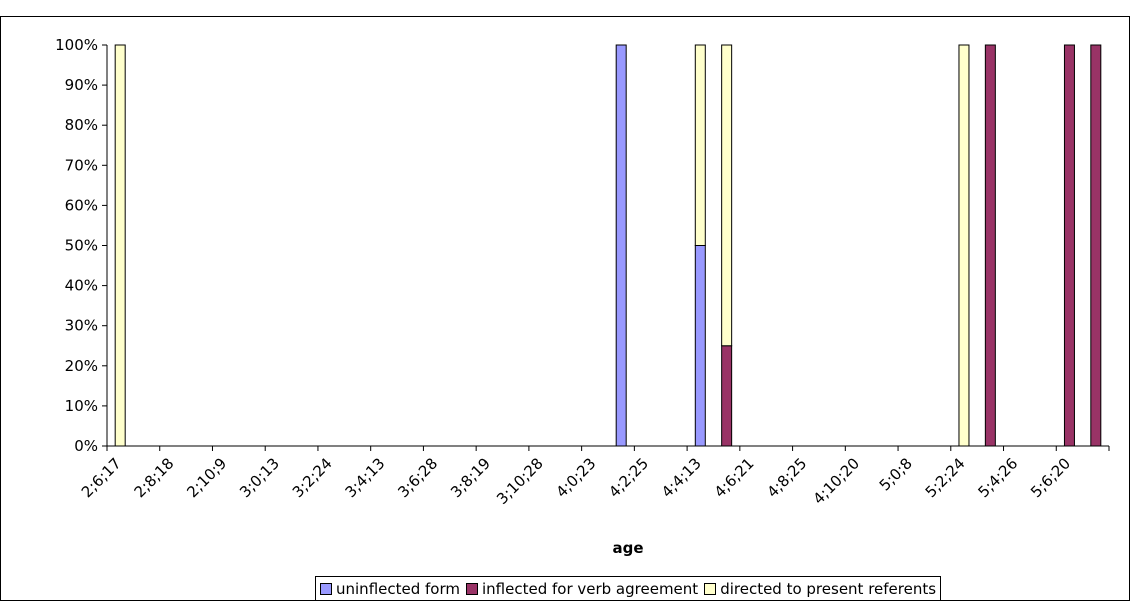 The width and height of the screenshot is (1131, 601). Describe the element at coordinates (627, 548) in the screenshot. I see `x-axis-label: age` at that location.